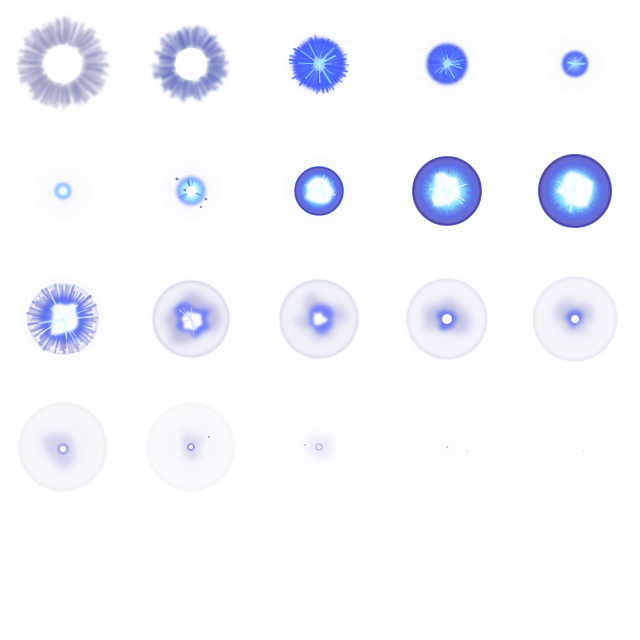 The image size is (640, 640). I want to click on sprite-frame-13-explosion-fading, so click(319, 319).